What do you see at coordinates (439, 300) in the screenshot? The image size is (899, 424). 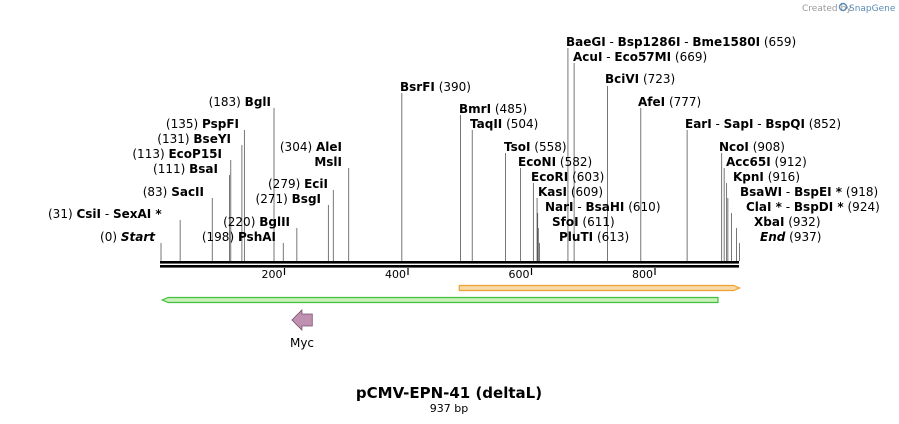 I see `feature-arrow-green` at bounding box center [439, 300].